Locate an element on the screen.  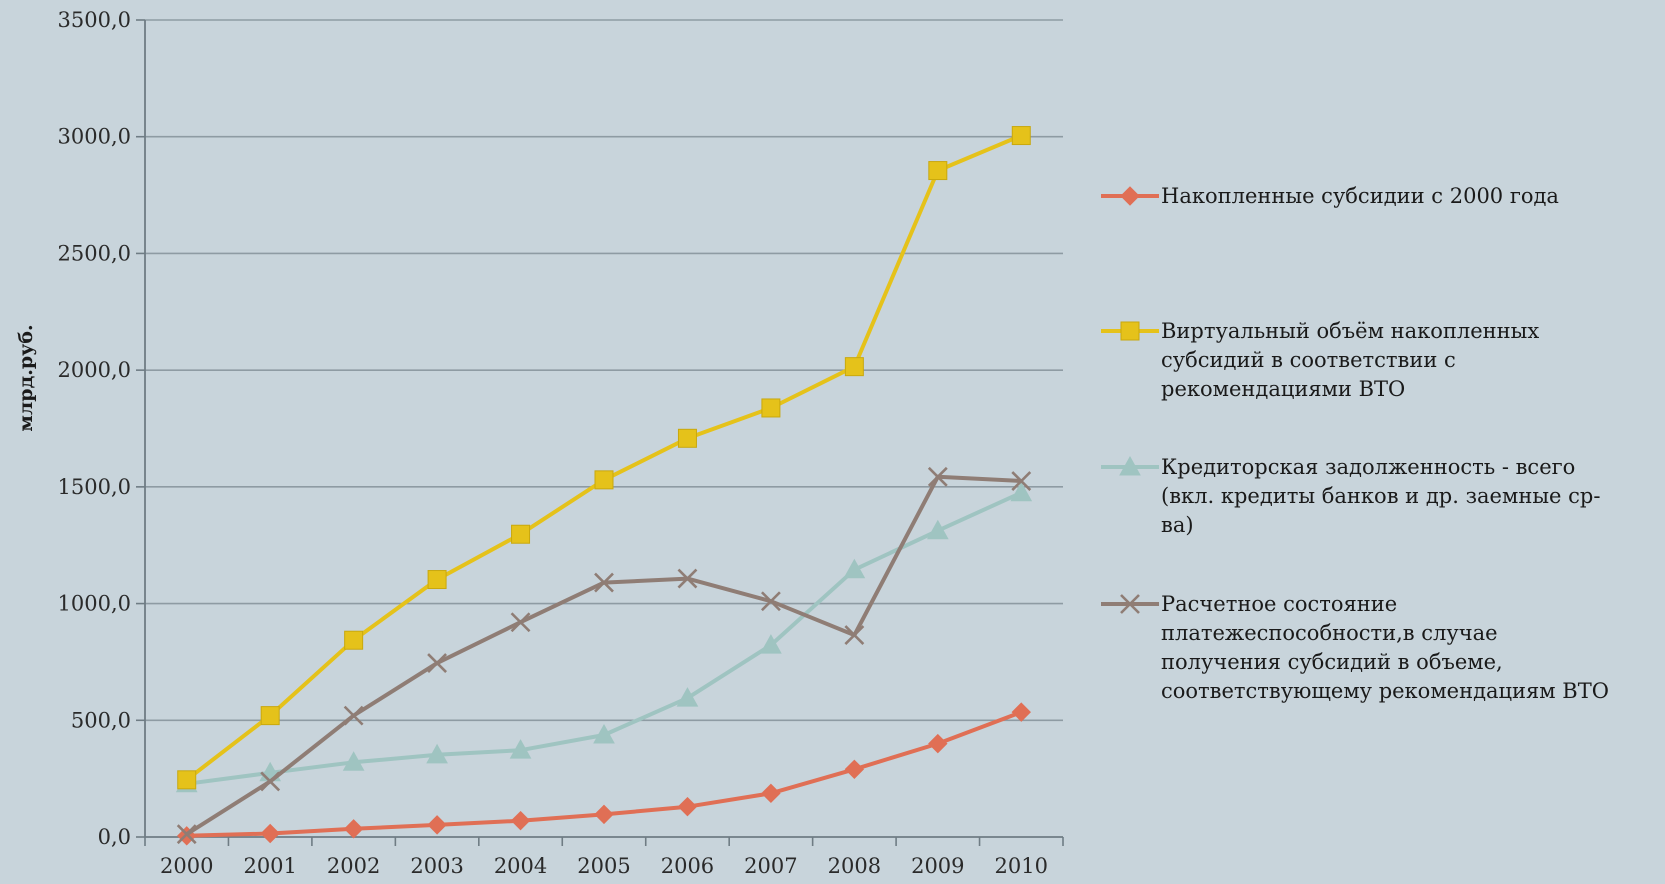
legend-label: соответствующему рекомендациям ВТО is located at coordinates (1385, 691).